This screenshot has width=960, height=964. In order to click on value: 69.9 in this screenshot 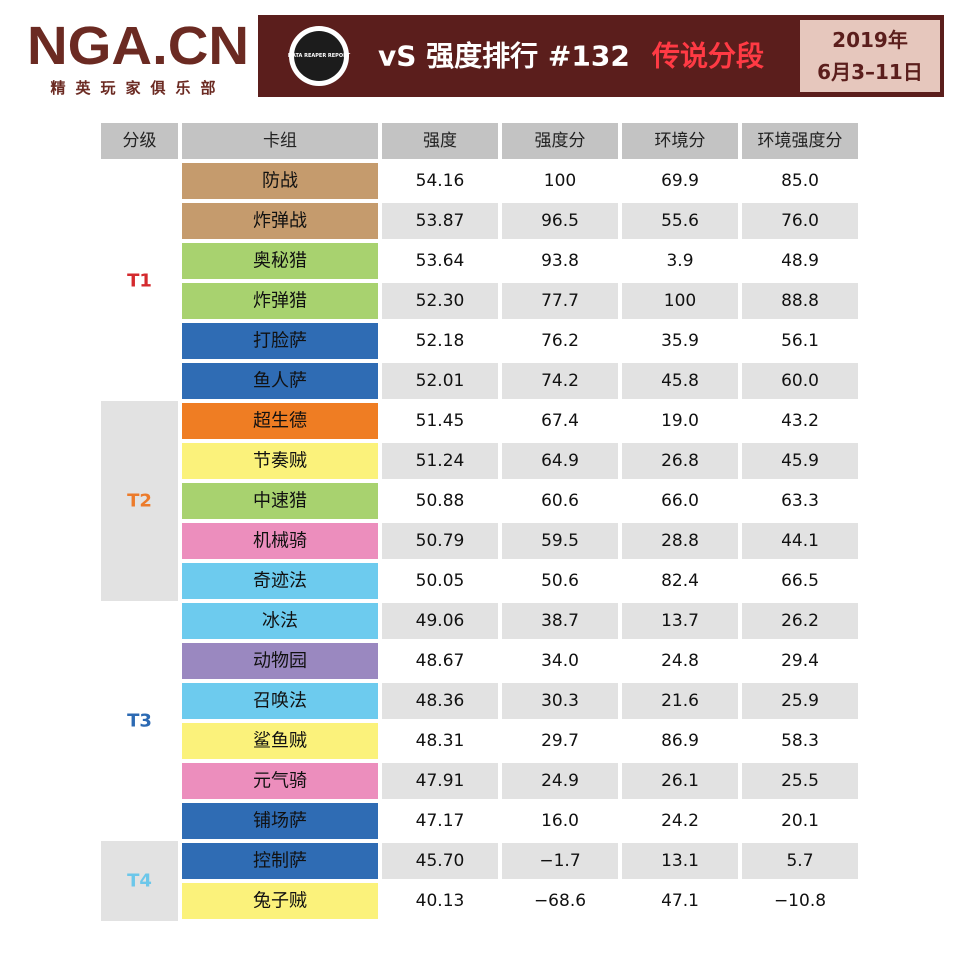, I will do `click(680, 181)`.